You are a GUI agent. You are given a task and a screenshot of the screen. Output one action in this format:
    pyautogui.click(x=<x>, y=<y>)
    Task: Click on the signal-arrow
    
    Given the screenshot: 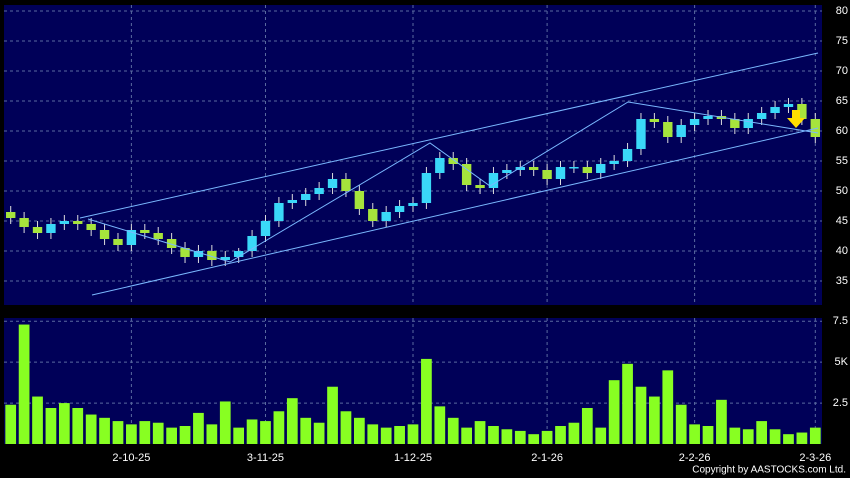 What is the action you would take?
    pyautogui.click(x=796, y=119)
    